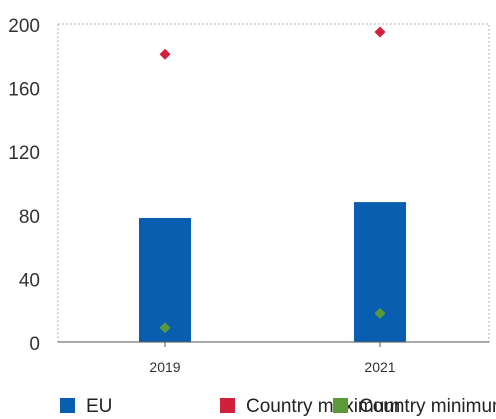 The height and width of the screenshot is (419, 496). What do you see at coordinates (164, 367) in the screenshot?
I see `x-tick-label: 2019` at bounding box center [164, 367].